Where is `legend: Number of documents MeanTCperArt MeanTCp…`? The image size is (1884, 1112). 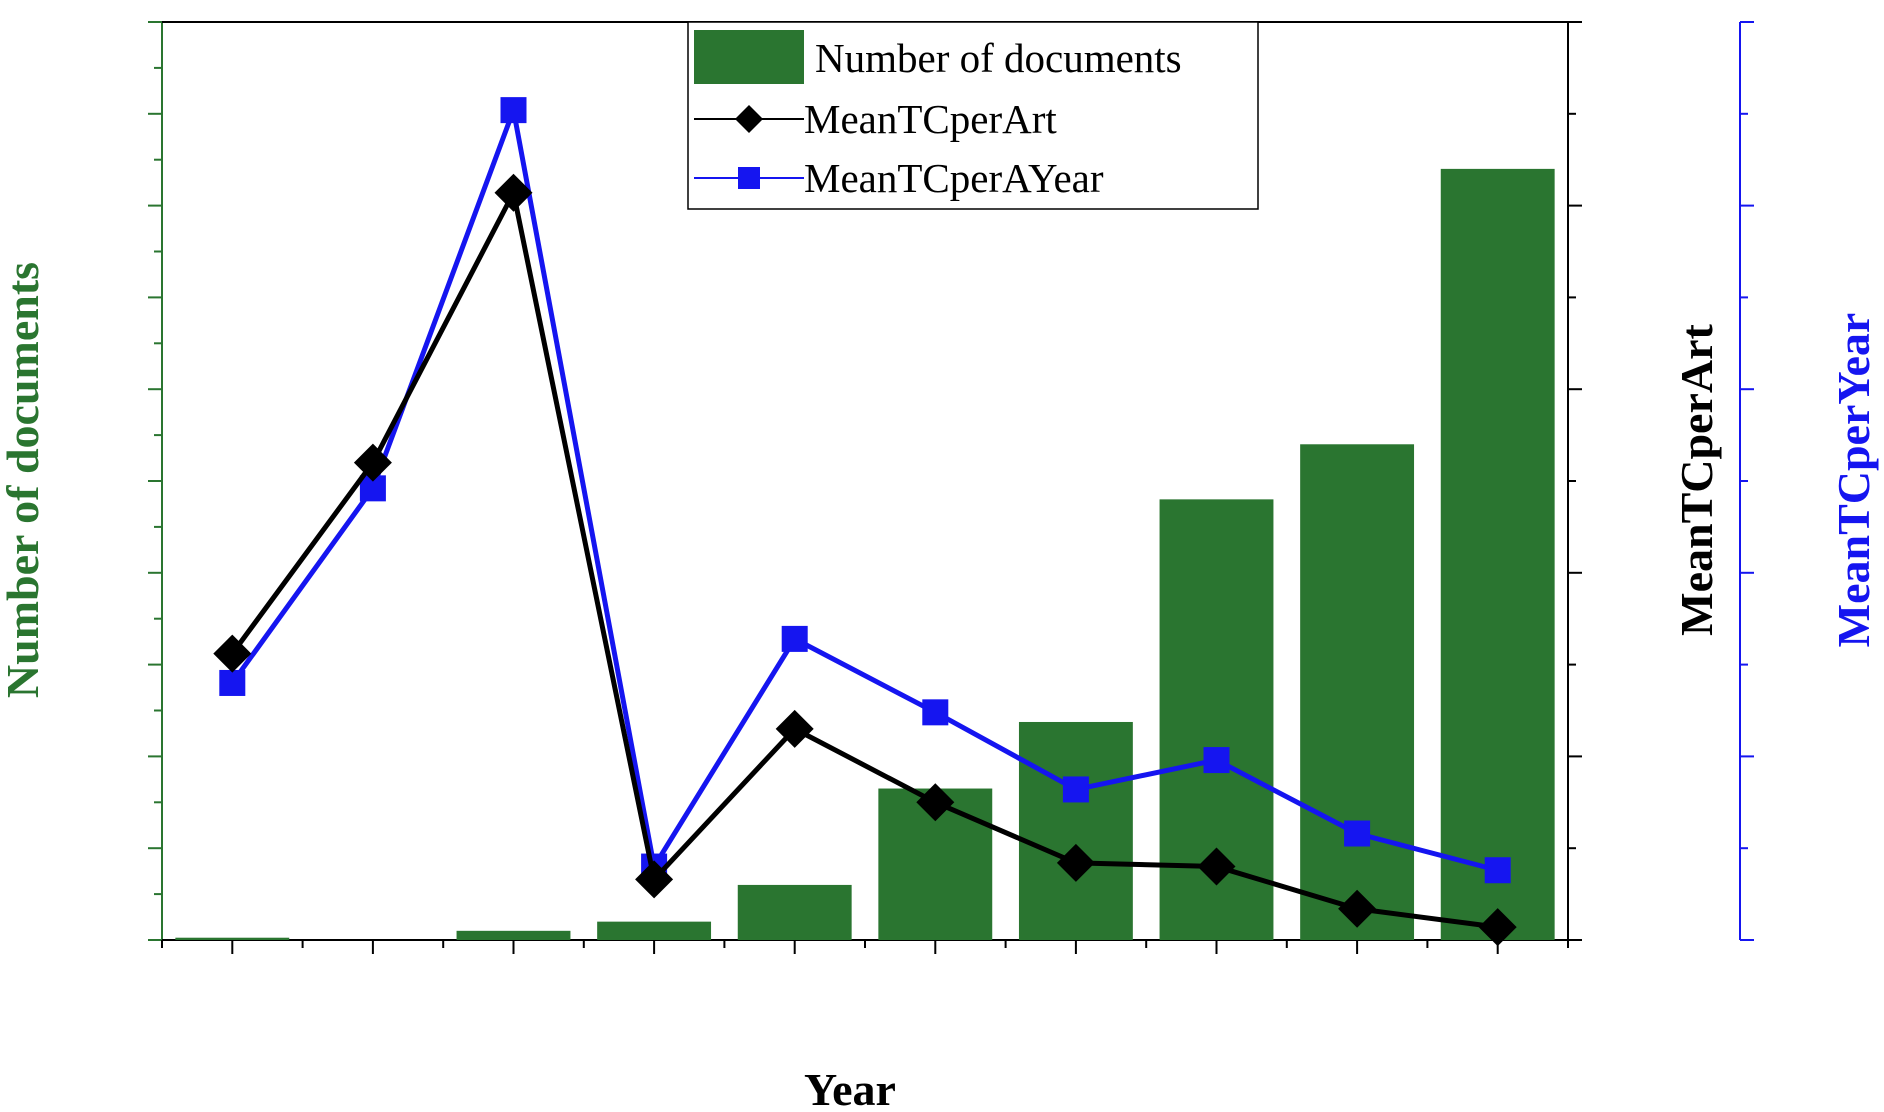
legend: Number of documents MeanTCperArt MeanTCp… is located at coordinates (973, 115).